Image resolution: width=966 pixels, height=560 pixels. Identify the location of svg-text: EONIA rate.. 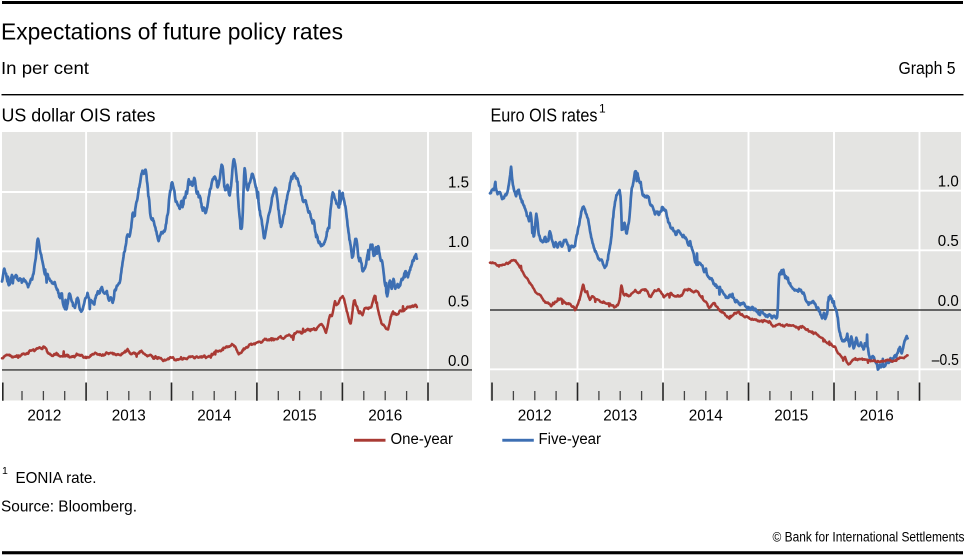
(56, 478).